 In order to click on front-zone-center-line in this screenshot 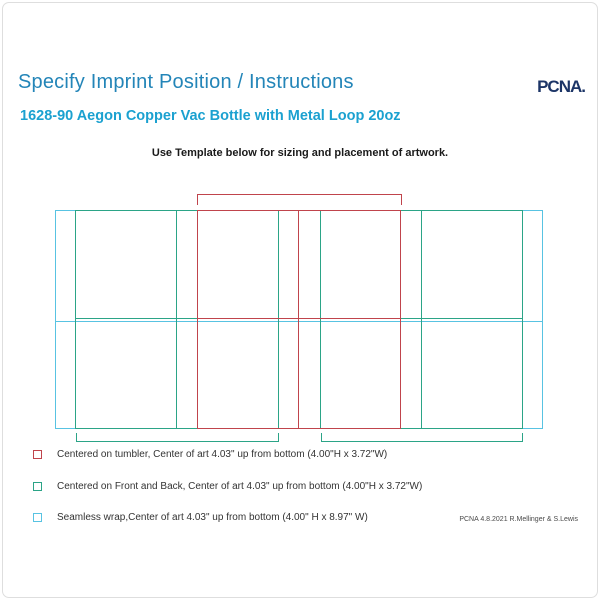, I will do `click(176, 319)`.